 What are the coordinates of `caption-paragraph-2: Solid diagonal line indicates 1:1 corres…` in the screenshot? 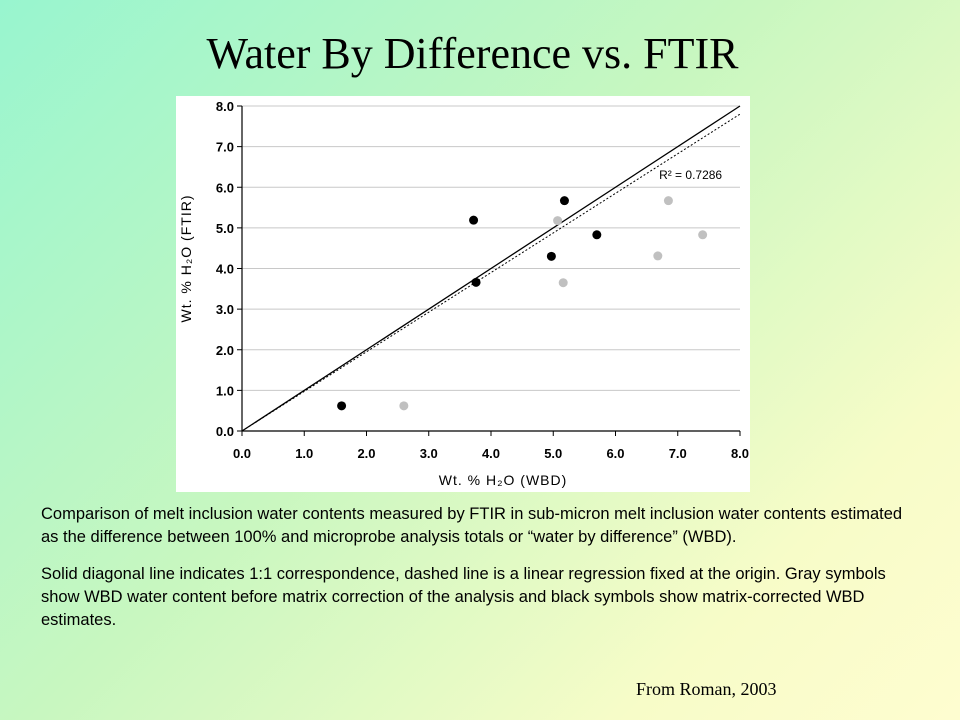 It's located at (463, 597).